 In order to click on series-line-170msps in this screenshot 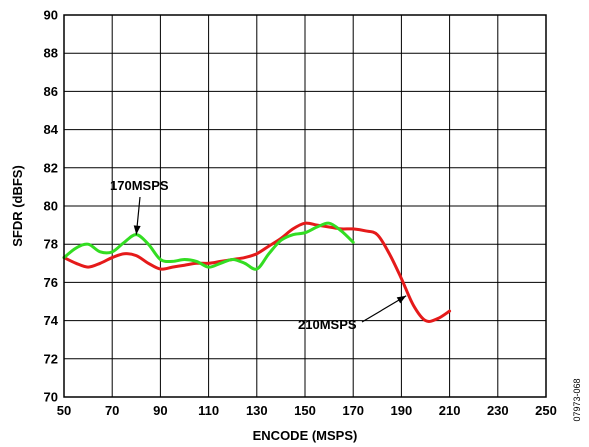, I will do `click(208, 246)`.